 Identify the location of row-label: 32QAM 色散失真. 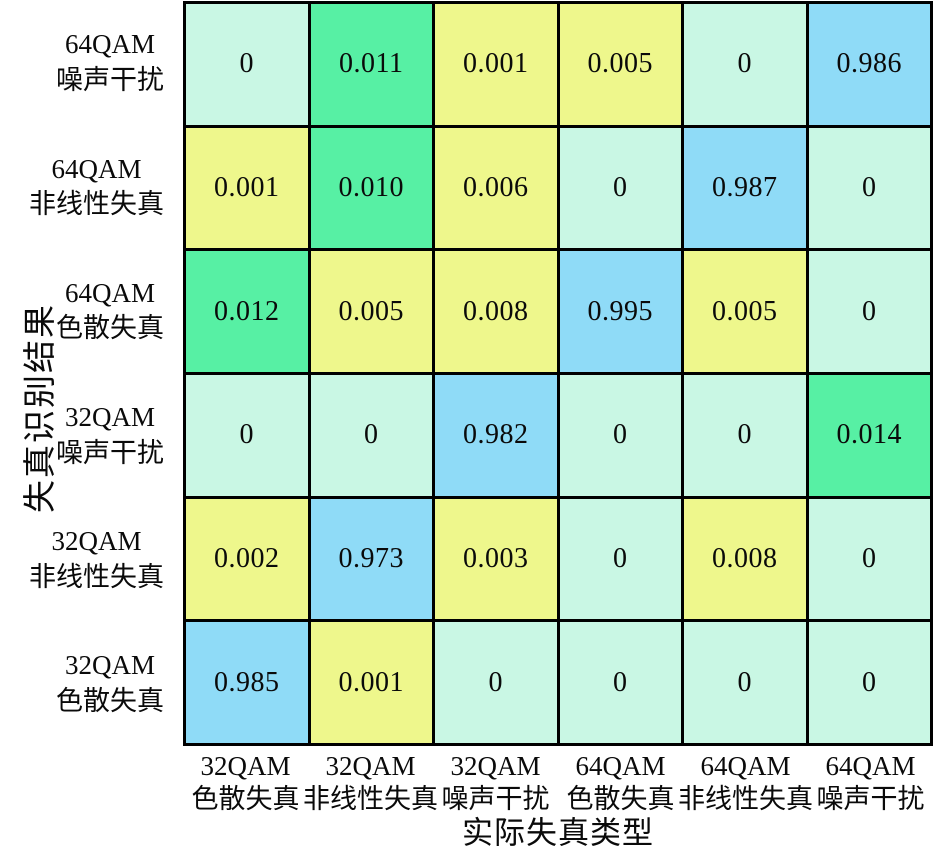
(88, 684).